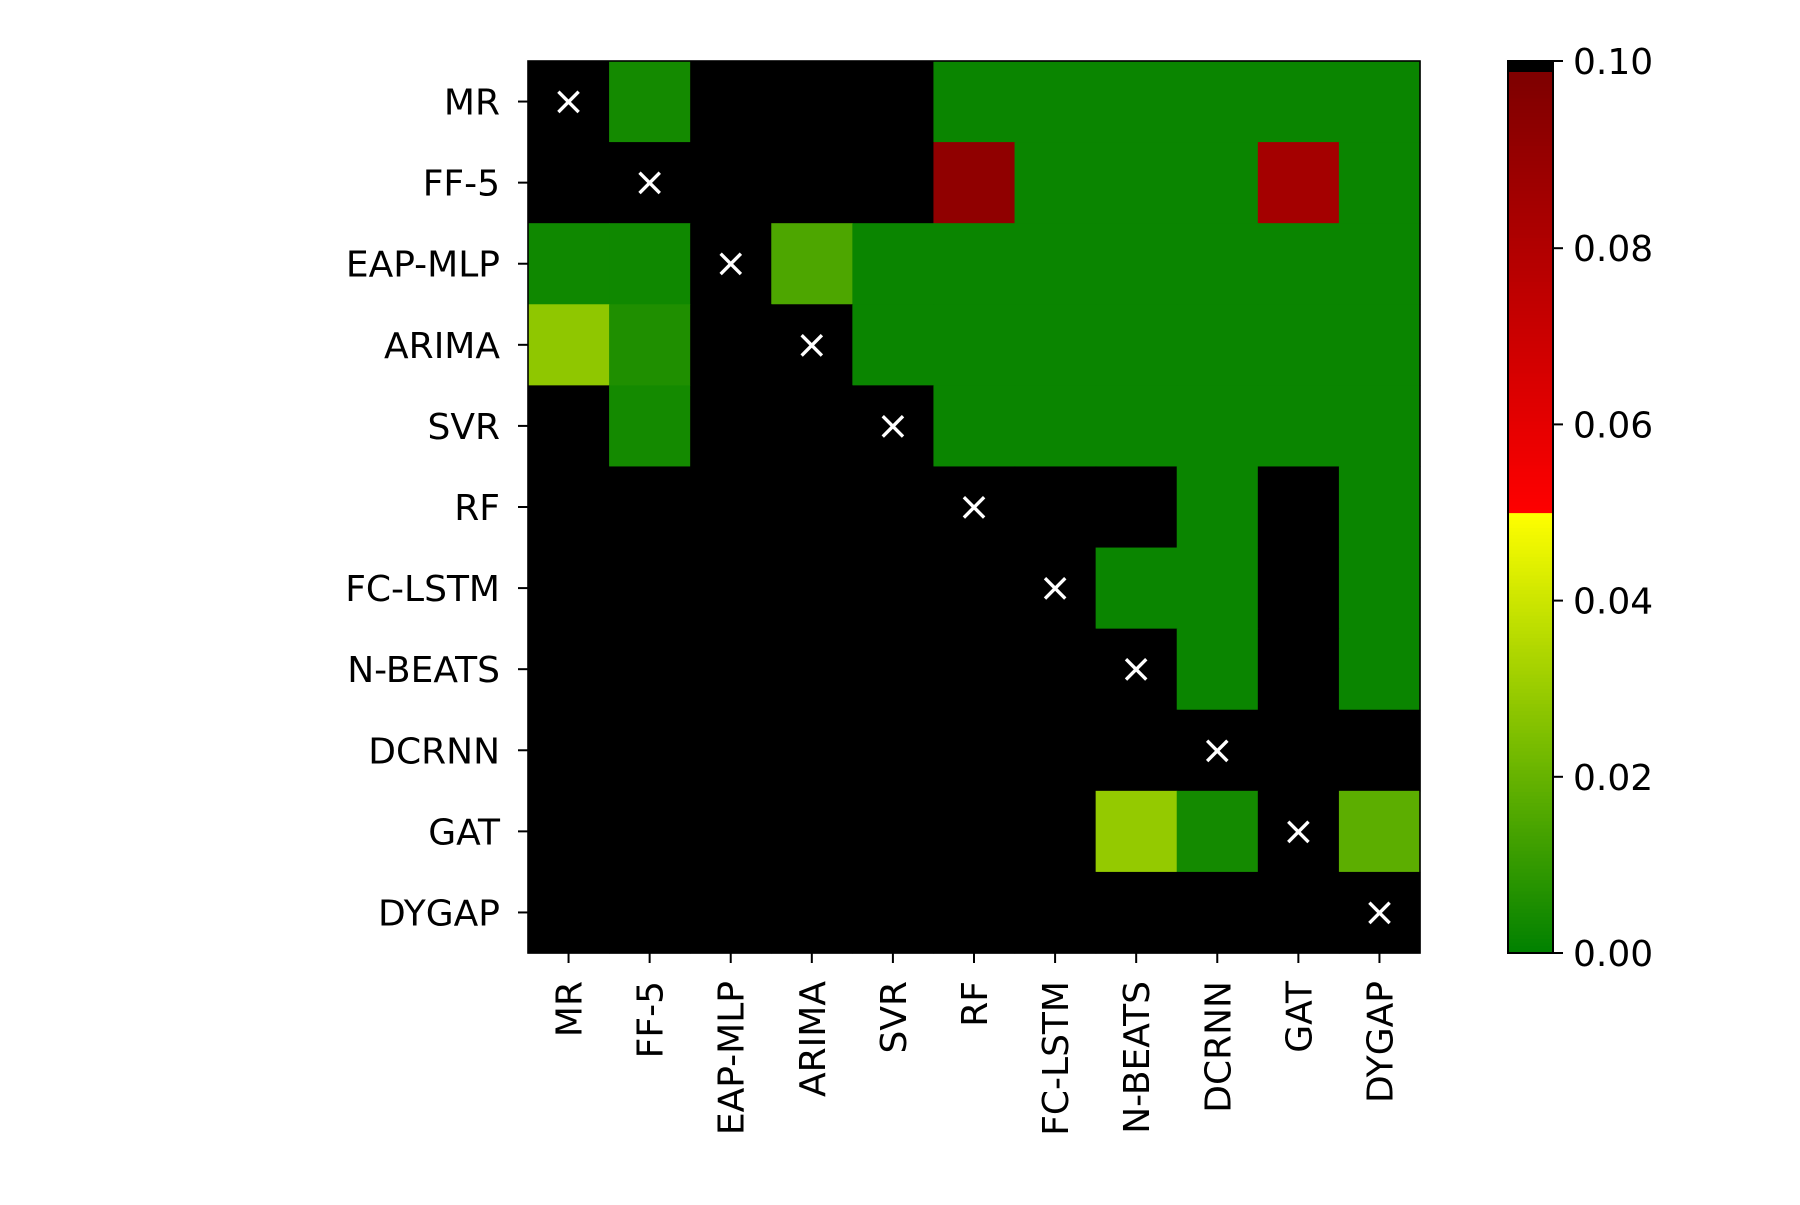 This screenshot has width=1800, height=1205. Describe the element at coordinates (477, 508) in the screenshot. I see `y-tick-label: RF` at that location.